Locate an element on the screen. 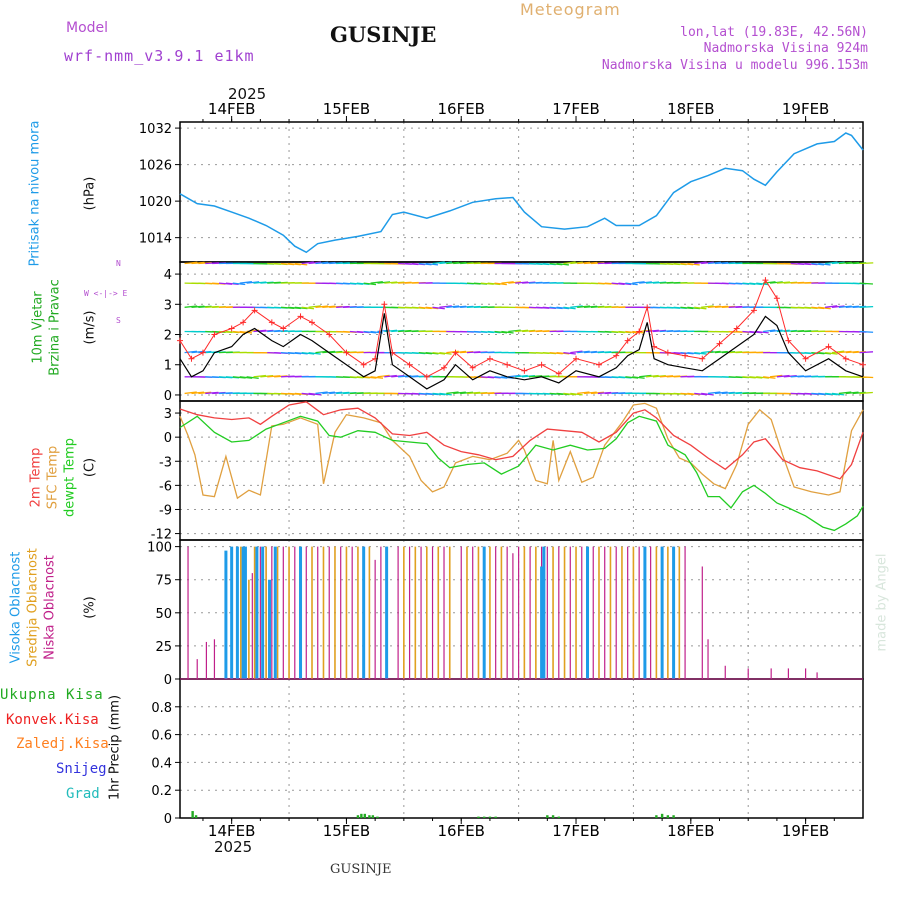  wind-gust-line is located at coordinates (521, 328).